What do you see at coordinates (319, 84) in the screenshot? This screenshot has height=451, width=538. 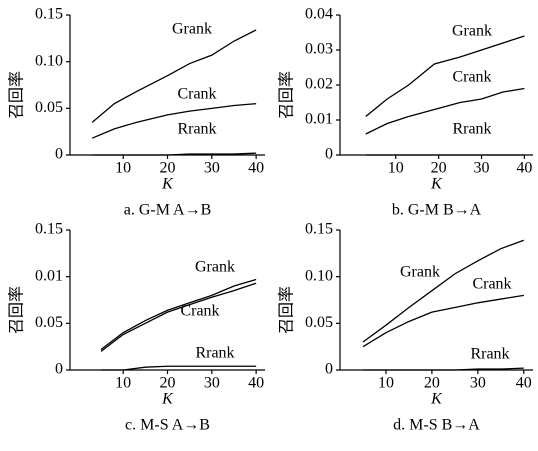 I see `y-tick-label: 0.02` at bounding box center [319, 84].